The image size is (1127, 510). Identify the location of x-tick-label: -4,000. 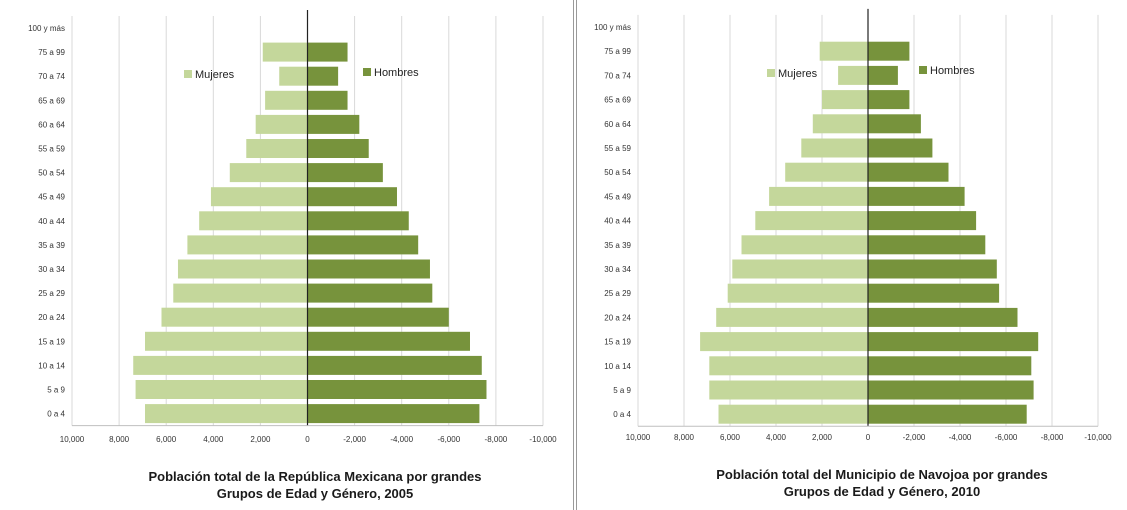
(401, 439).